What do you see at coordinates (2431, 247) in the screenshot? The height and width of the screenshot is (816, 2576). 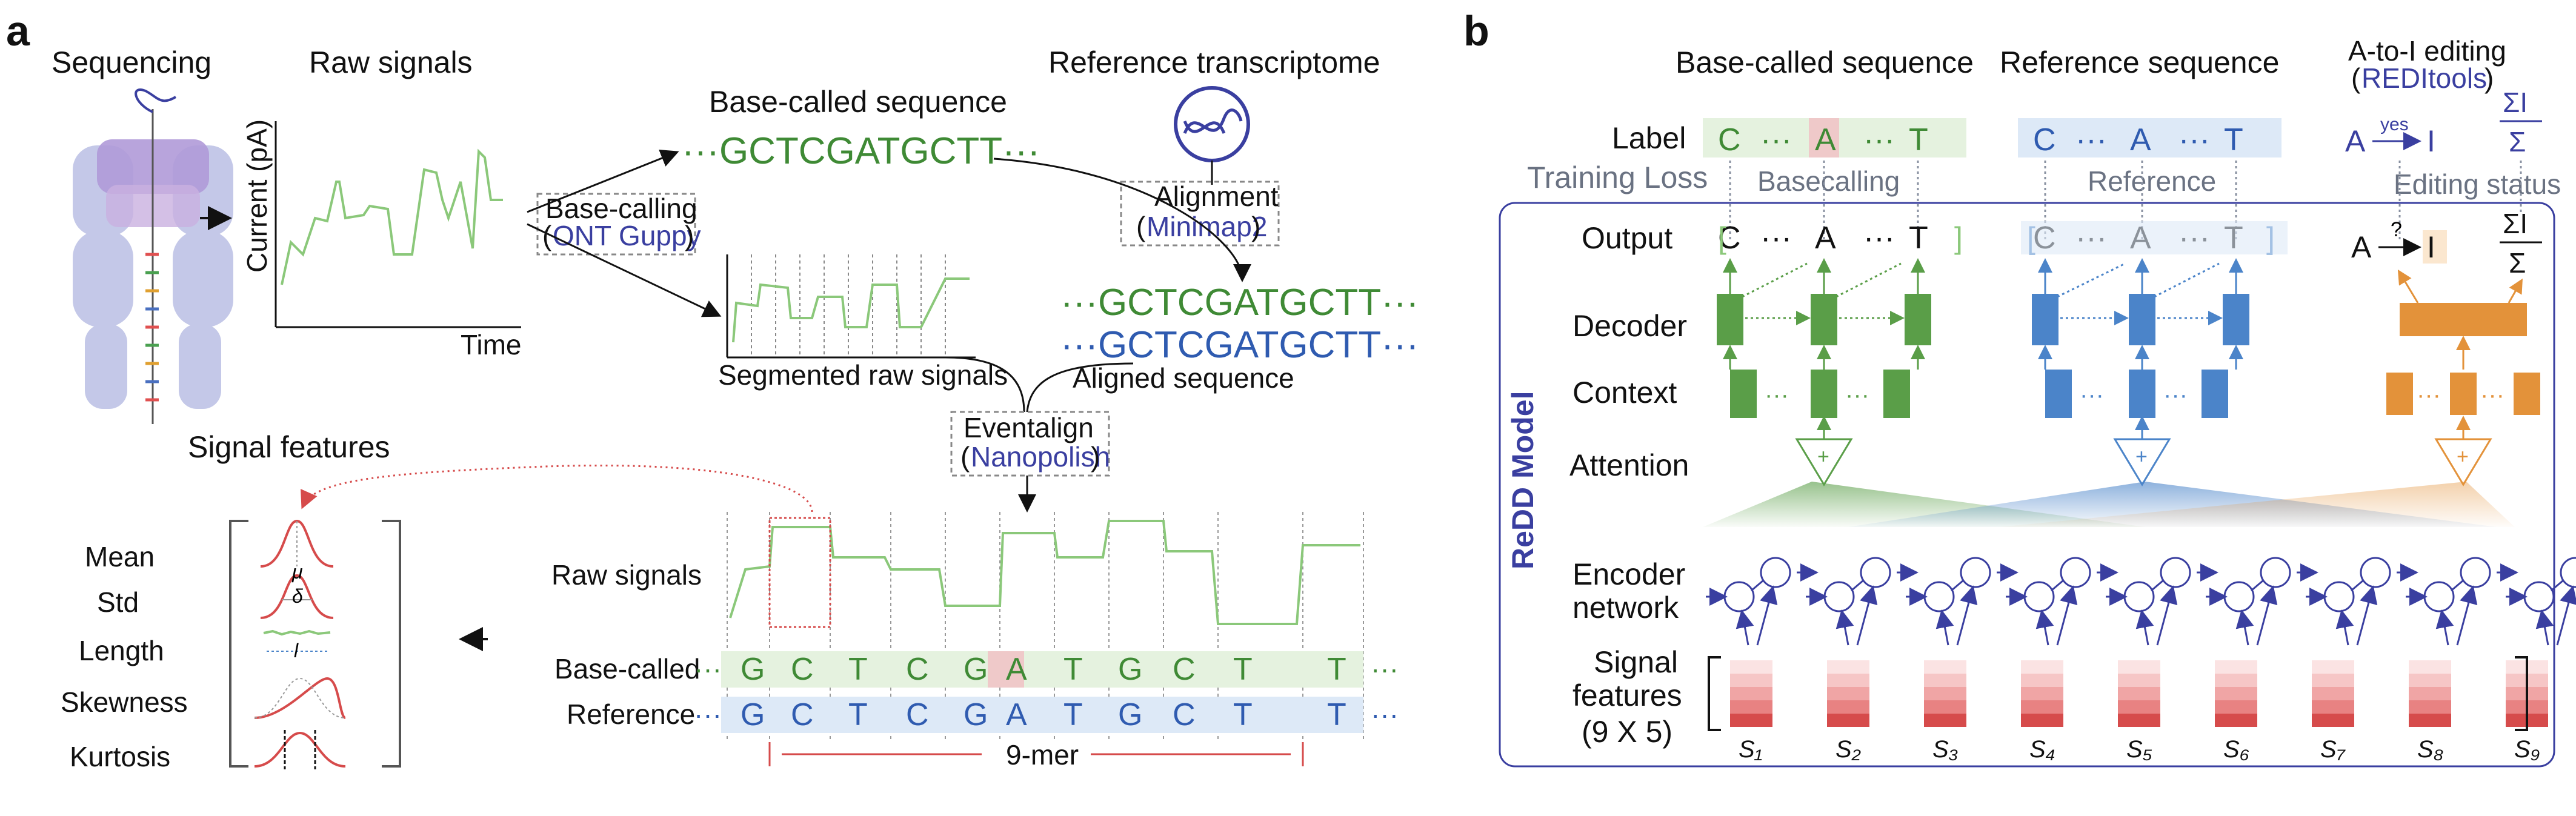 I see `output-i: I` at bounding box center [2431, 247].